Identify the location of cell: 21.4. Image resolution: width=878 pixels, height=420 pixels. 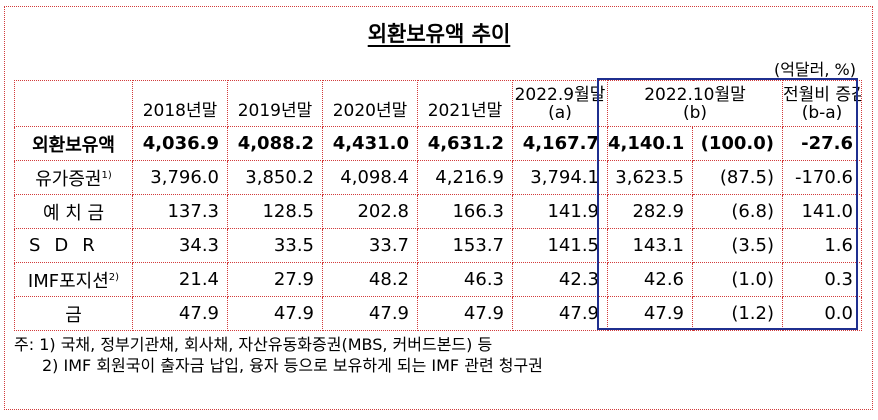
(180, 279).